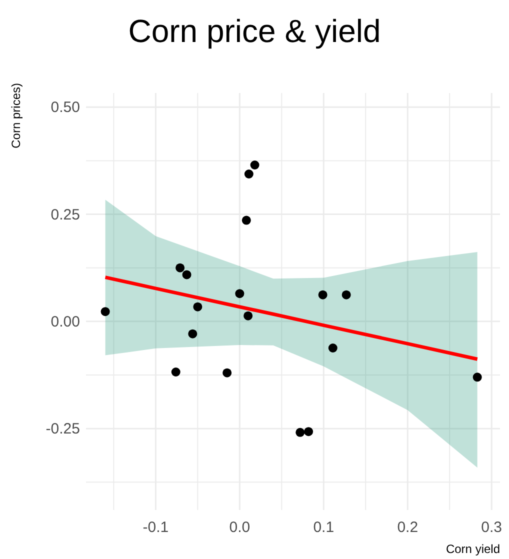 The image size is (509, 559). What do you see at coordinates (65, 321) in the screenshot?
I see `y-tick-label: 0.00` at bounding box center [65, 321].